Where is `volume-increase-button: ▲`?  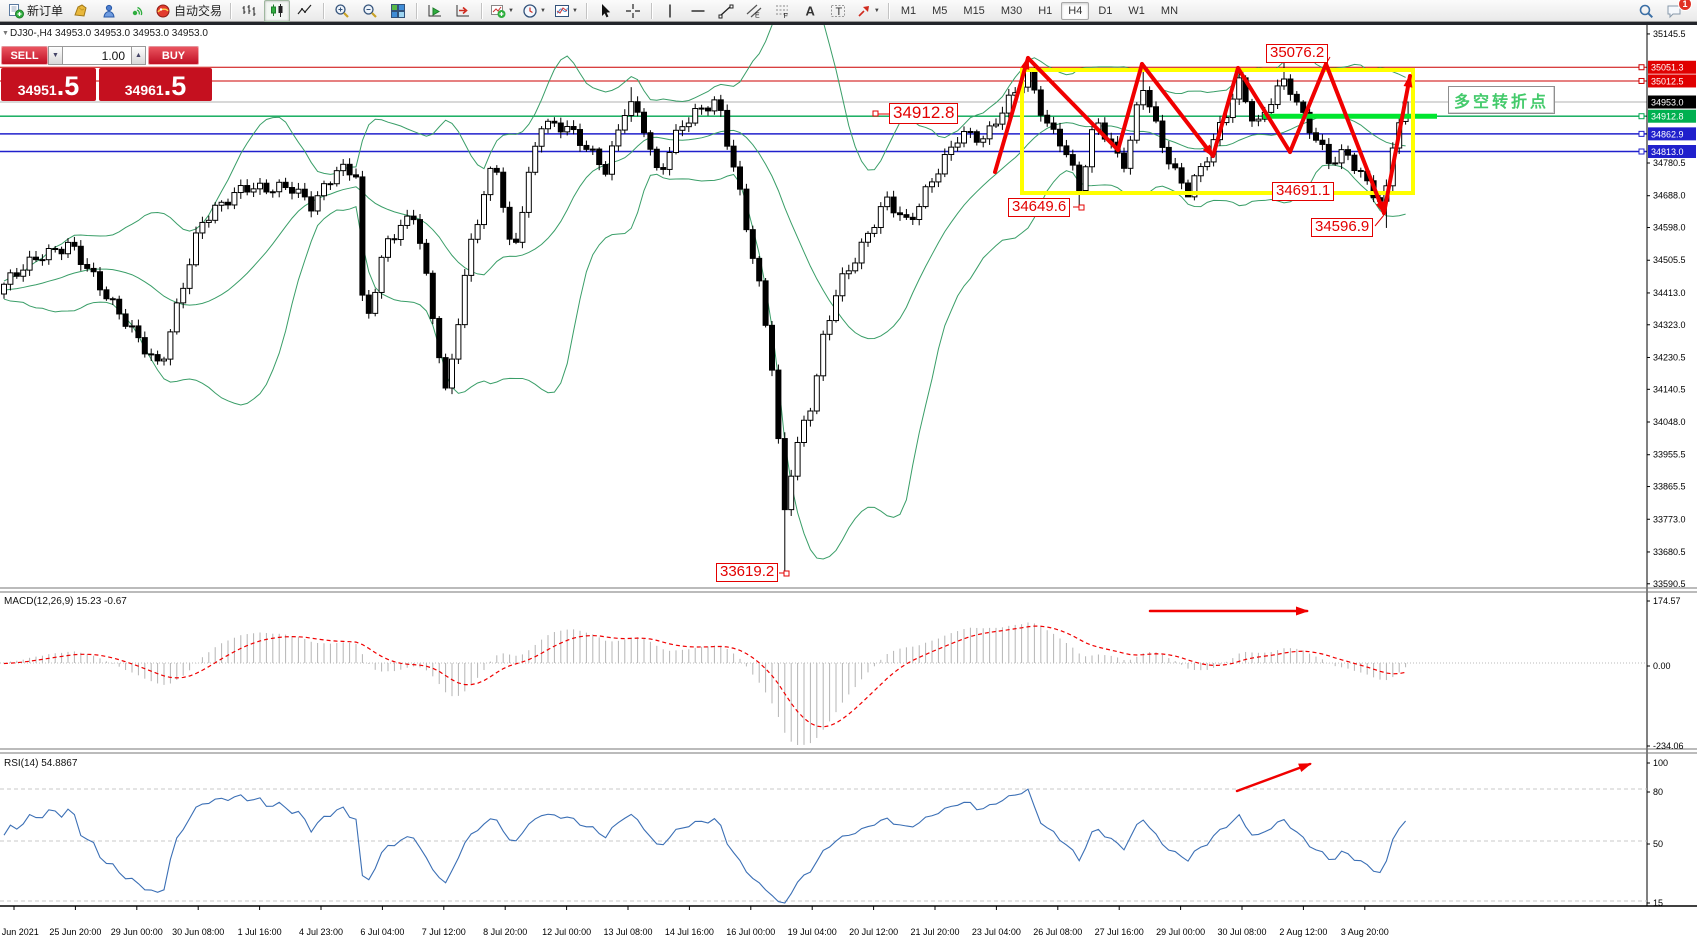
volume-increase-button: ▲ is located at coordinates (138, 55).